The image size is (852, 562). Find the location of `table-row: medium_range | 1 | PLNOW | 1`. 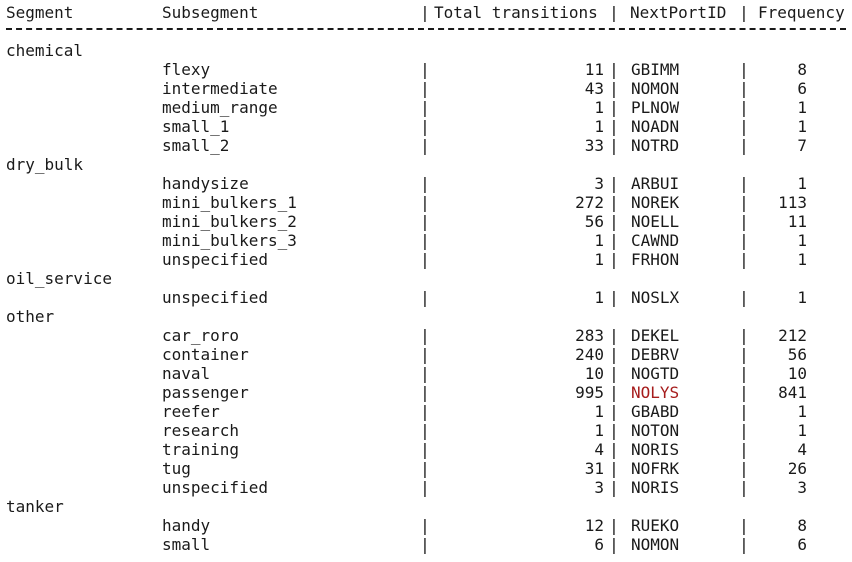

table-row: medium_range | 1 | PLNOW | 1 is located at coordinates (426, 107).